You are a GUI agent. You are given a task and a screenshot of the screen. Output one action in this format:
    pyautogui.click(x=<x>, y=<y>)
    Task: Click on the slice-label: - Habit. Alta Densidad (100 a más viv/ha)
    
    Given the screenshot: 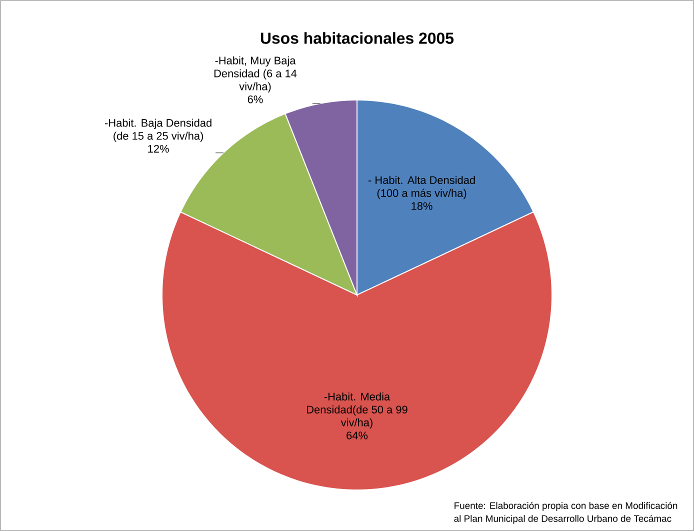 What is the action you would take?
    pyautogui.click(x=421, y=188)
    